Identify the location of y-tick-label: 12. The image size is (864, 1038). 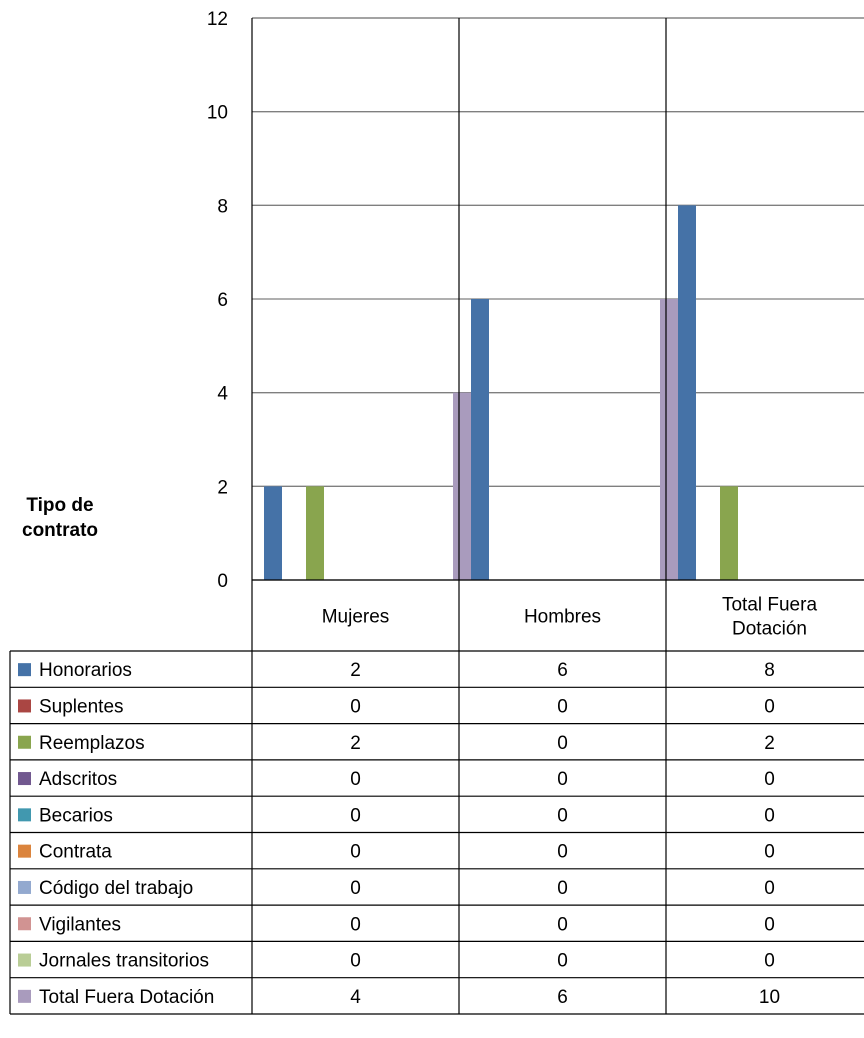
(217, 19).